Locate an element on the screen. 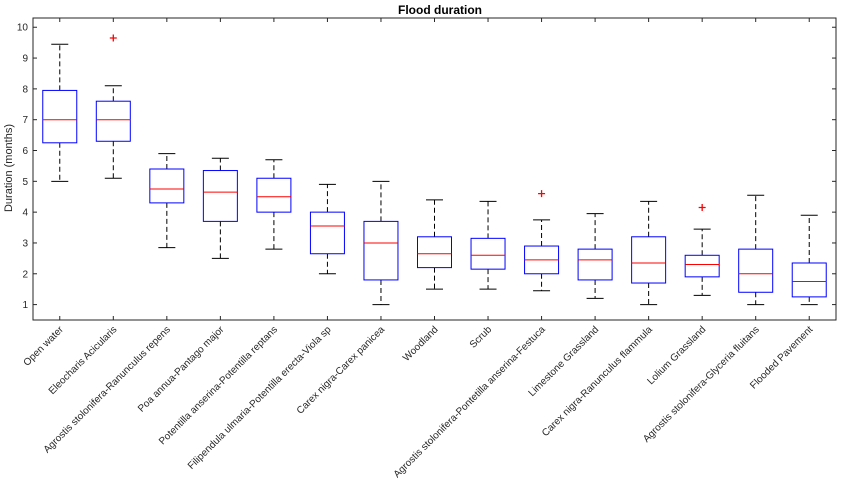 This screenshot has height=483, width=850. x-category-label: Potentilla anserina-Potentilla reptans is located at coordinates (218, 385).